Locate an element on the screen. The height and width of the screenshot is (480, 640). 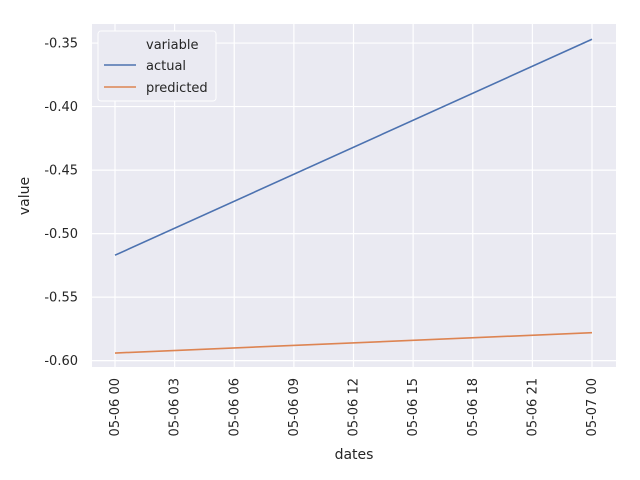
x-tick-label: 05-06 03 is located at coordinates (175, 407).